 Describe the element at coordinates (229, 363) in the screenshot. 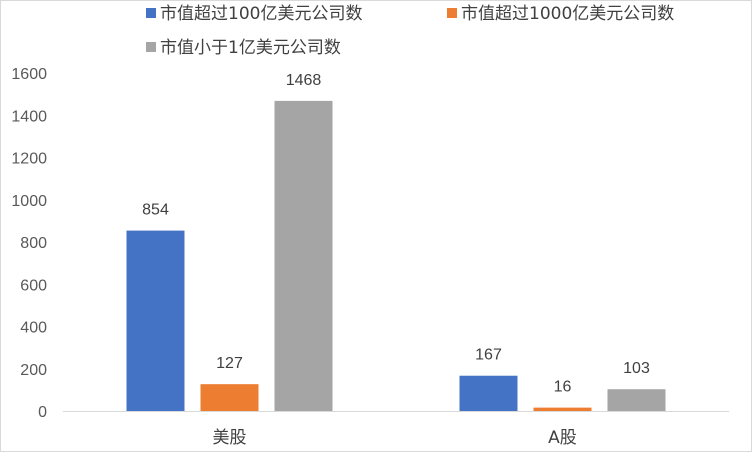

I see `data-label: 127` at that location.